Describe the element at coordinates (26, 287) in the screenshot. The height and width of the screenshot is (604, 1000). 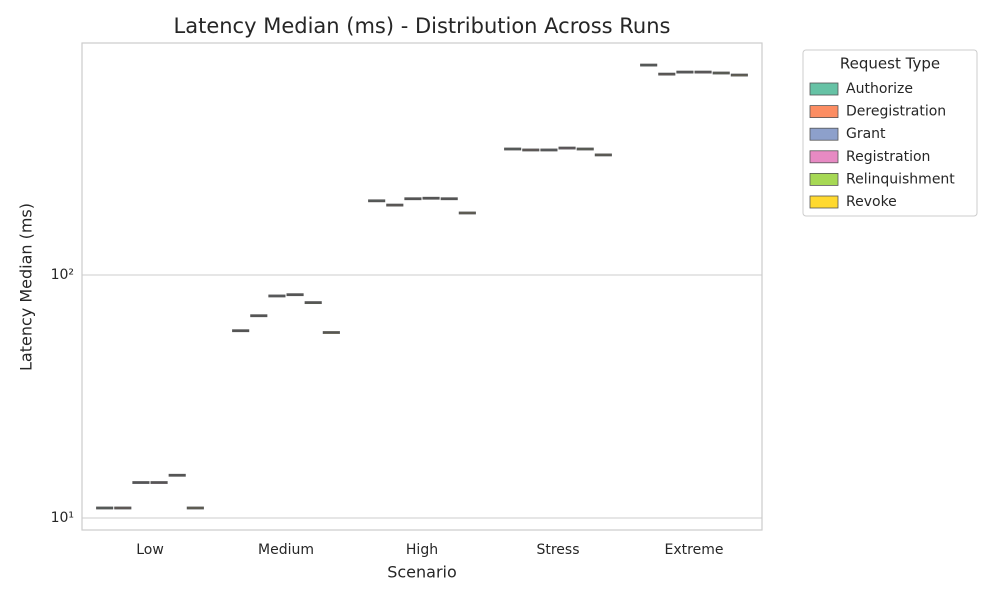
I see `y-axis-label: Latency Median (ms)` at that location.